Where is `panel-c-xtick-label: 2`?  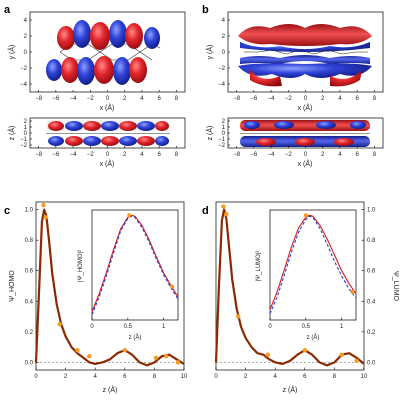
panel-c-xtick-label: 2 is located at coordinates (66, 377).